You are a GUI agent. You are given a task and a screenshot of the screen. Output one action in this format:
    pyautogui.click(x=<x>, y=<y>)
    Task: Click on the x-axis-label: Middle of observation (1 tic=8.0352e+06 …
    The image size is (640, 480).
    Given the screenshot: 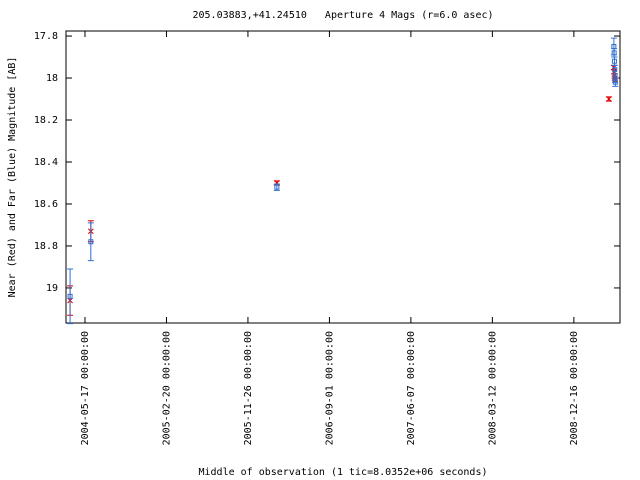 What is the action you would take?
    pyautogui.click(x=343, y=472)
    